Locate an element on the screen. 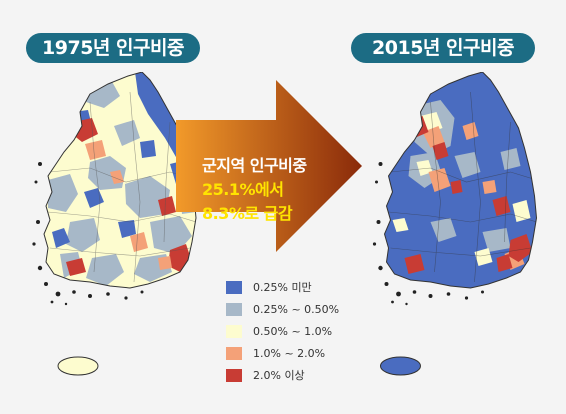 The image size is (566, 414). arrow-caption-line2: 25.1%에서 is located at coordinates (243, 189).